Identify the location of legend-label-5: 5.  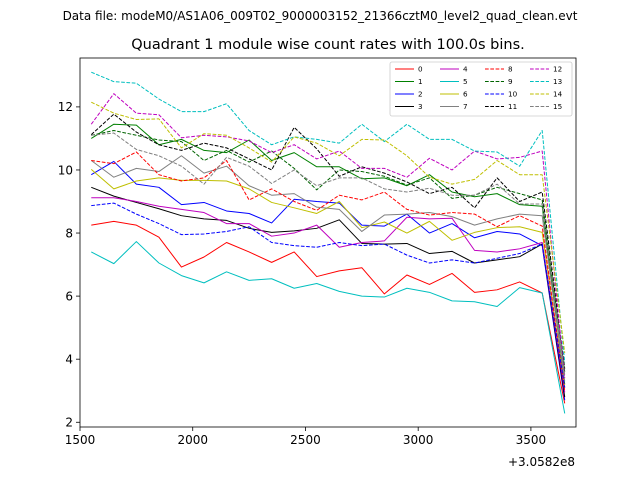
(465, 81).